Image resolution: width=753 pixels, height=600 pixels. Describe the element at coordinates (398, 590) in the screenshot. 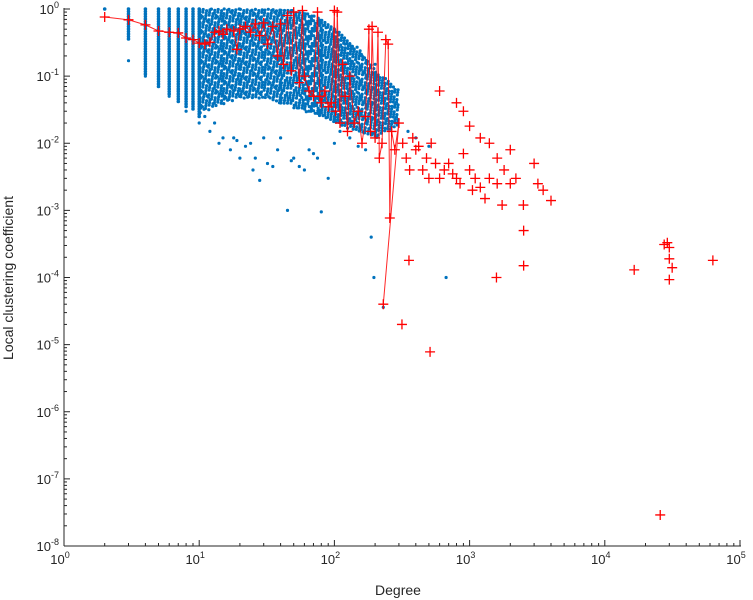

I see `x-axis-label: Degree` at that location.